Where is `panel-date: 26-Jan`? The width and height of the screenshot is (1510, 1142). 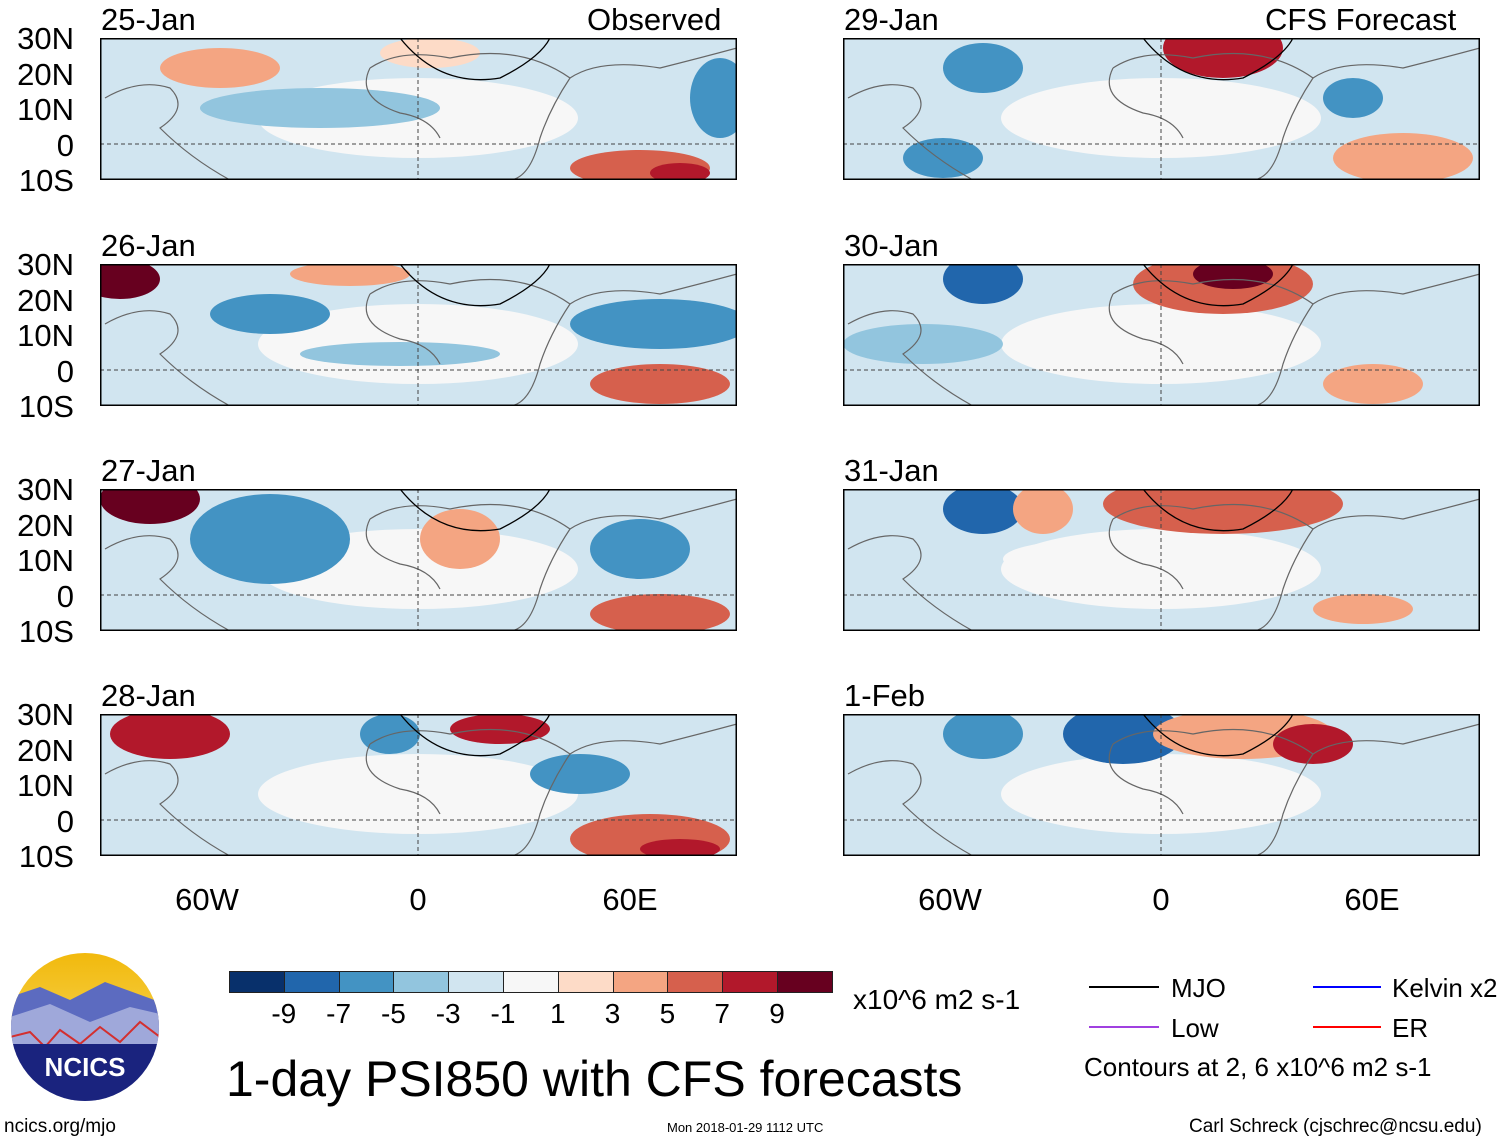 panel-date: 26-Jan is located at coordinates (148, 245).